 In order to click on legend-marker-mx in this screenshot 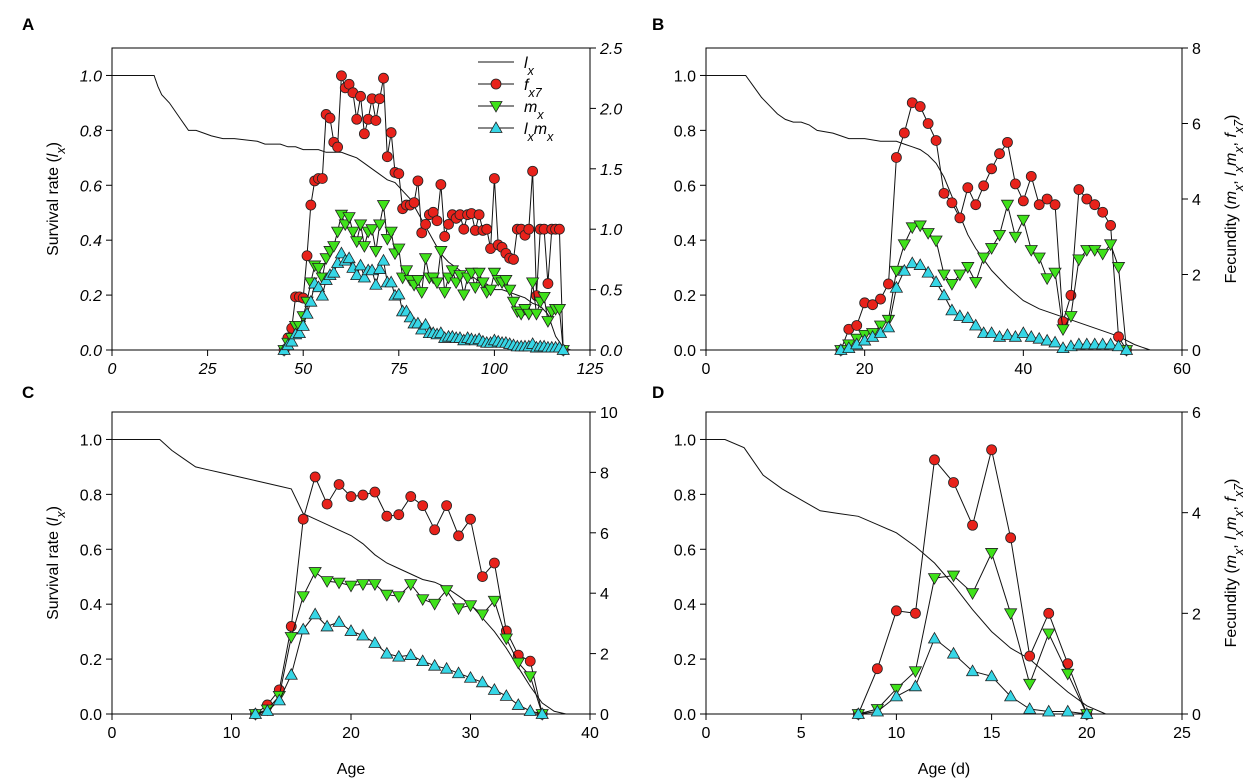, I will do `click(496, 107)`.